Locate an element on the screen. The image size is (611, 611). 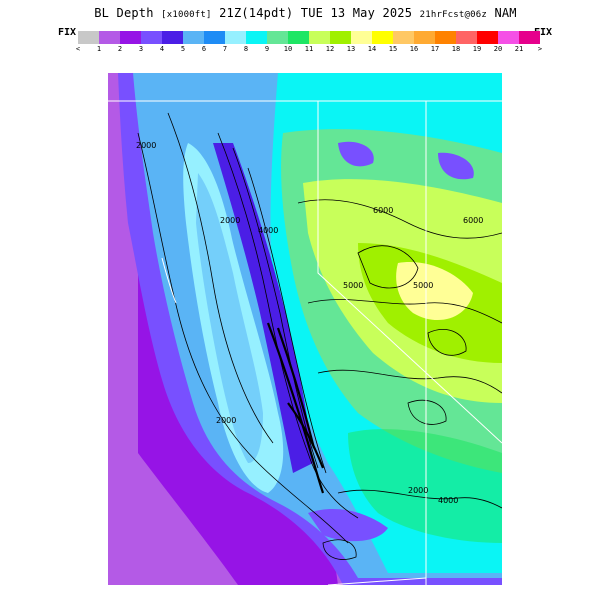
colorbar-tick-label: 13 is located at coordinates (351, 49).